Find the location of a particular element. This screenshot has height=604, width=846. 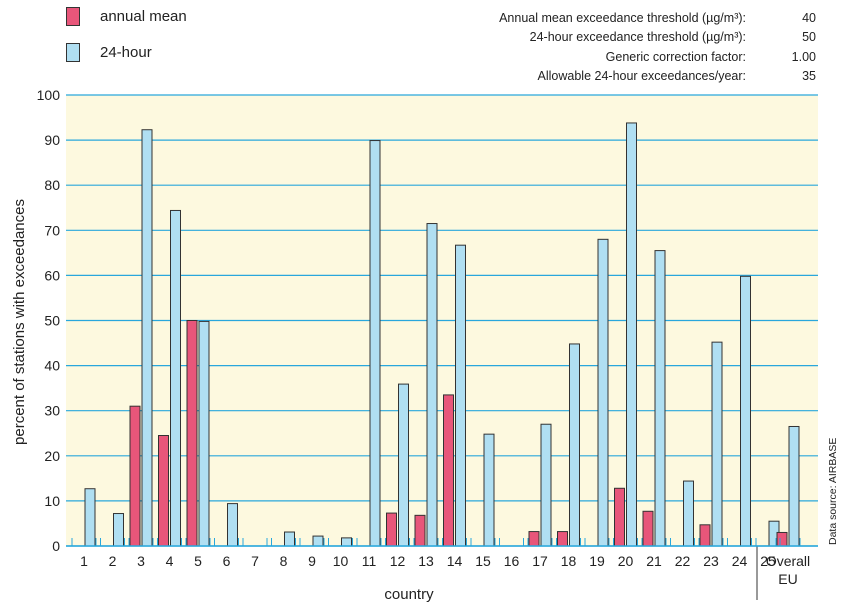

x-tick-label: 5 is located at coordinates (198, 561).